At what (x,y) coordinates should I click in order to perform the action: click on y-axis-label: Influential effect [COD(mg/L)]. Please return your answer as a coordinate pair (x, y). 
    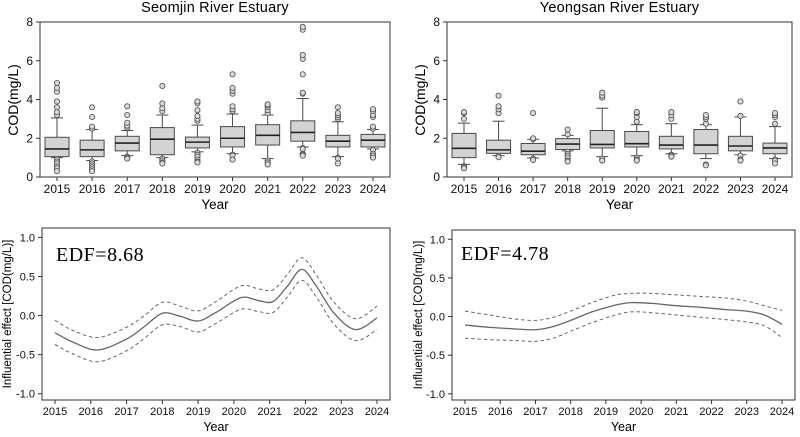
    Looking at the image, I should click on (8, 314).